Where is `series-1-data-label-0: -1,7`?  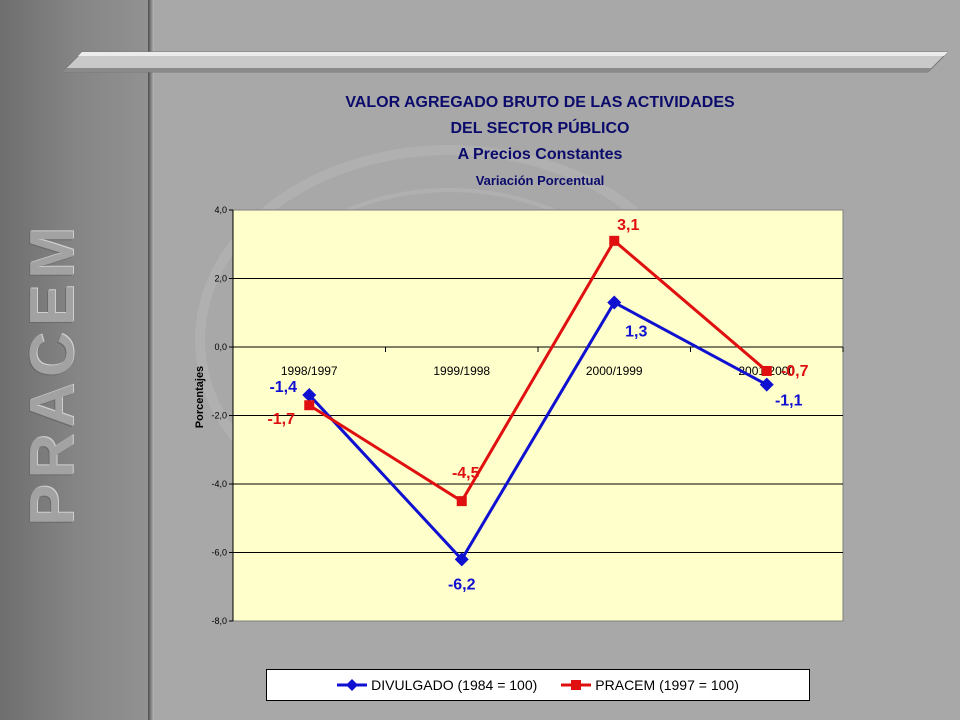
series-1-data-label-0: -1,7 is located at coordinates (281, 419).